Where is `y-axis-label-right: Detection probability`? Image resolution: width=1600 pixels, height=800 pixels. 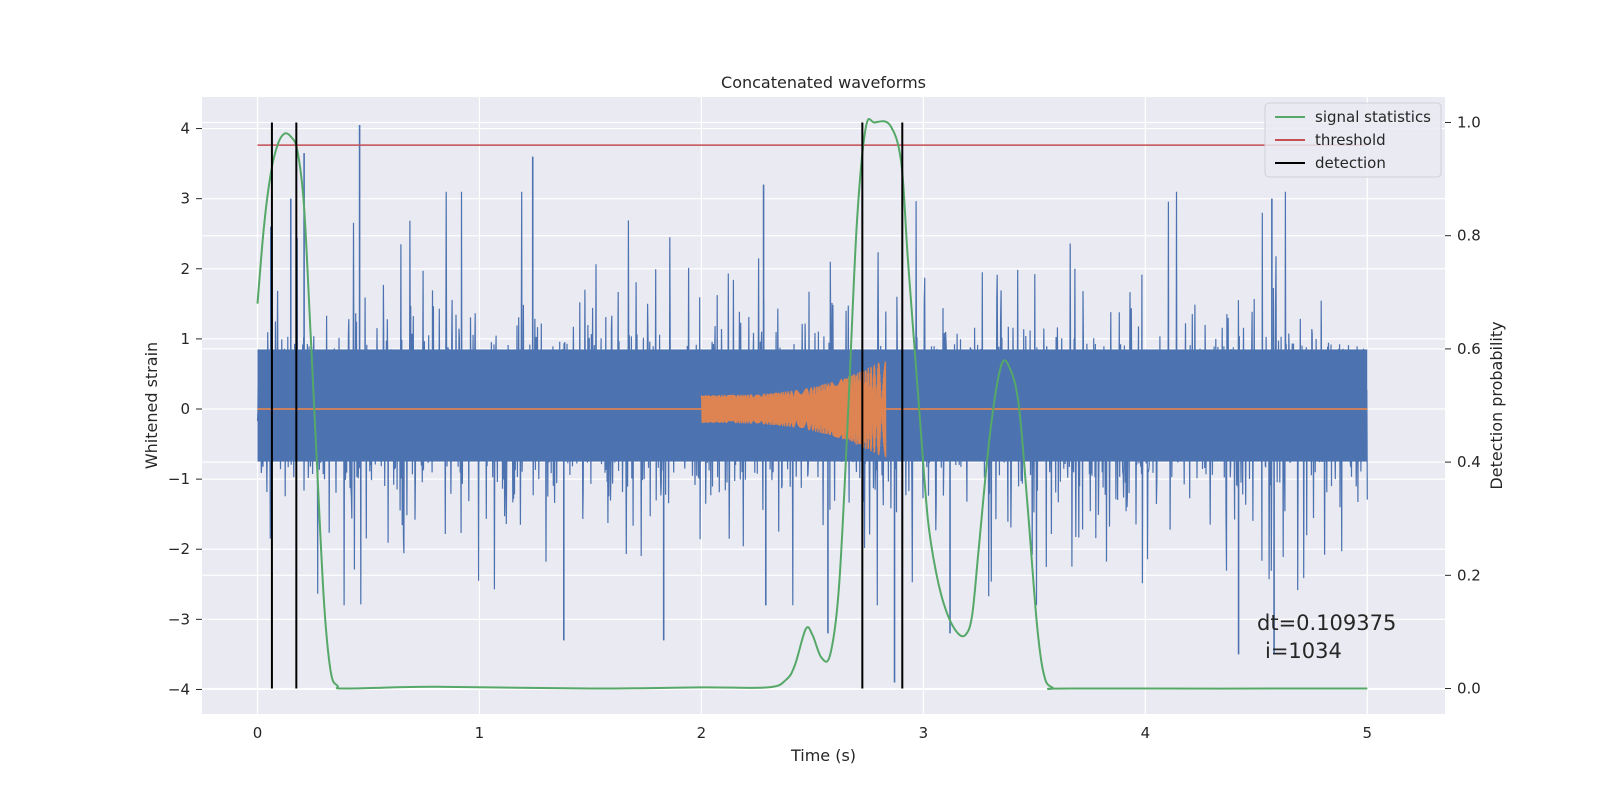
y-axis-label-right: Detection probability is located at coordinates (1496, 405).